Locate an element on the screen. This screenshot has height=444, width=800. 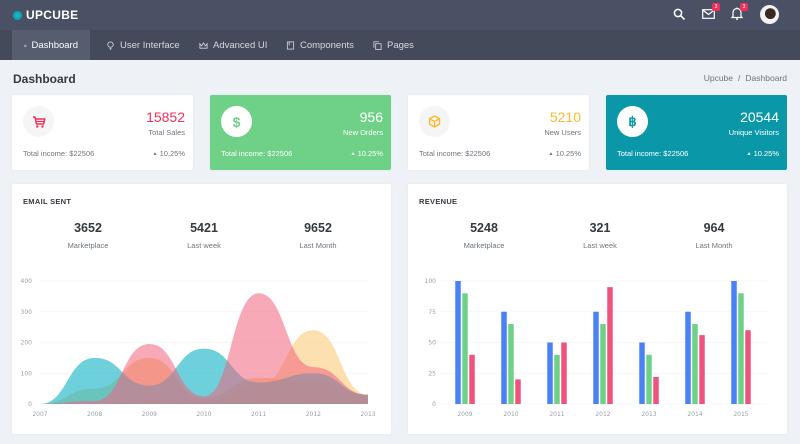
brand-name: UPCUBE is located at coordinates (52, 15).